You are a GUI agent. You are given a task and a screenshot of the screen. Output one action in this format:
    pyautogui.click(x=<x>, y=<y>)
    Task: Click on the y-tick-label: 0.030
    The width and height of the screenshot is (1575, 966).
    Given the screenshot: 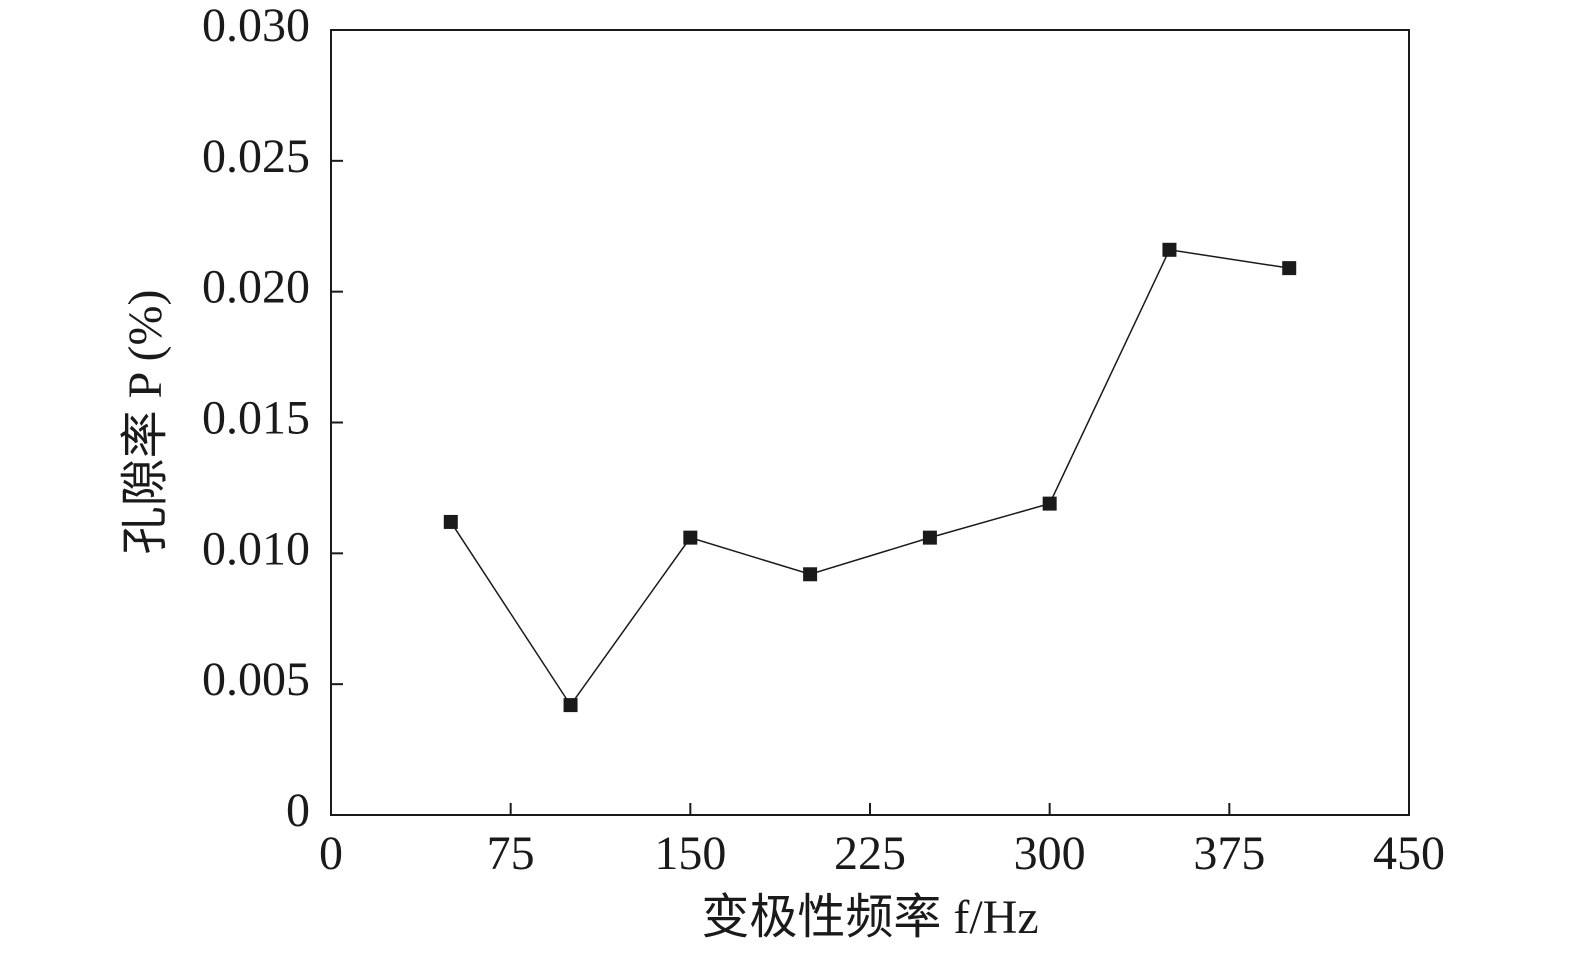 What is the action you would take?
    pyautogui.click(x=256, y=26)
    